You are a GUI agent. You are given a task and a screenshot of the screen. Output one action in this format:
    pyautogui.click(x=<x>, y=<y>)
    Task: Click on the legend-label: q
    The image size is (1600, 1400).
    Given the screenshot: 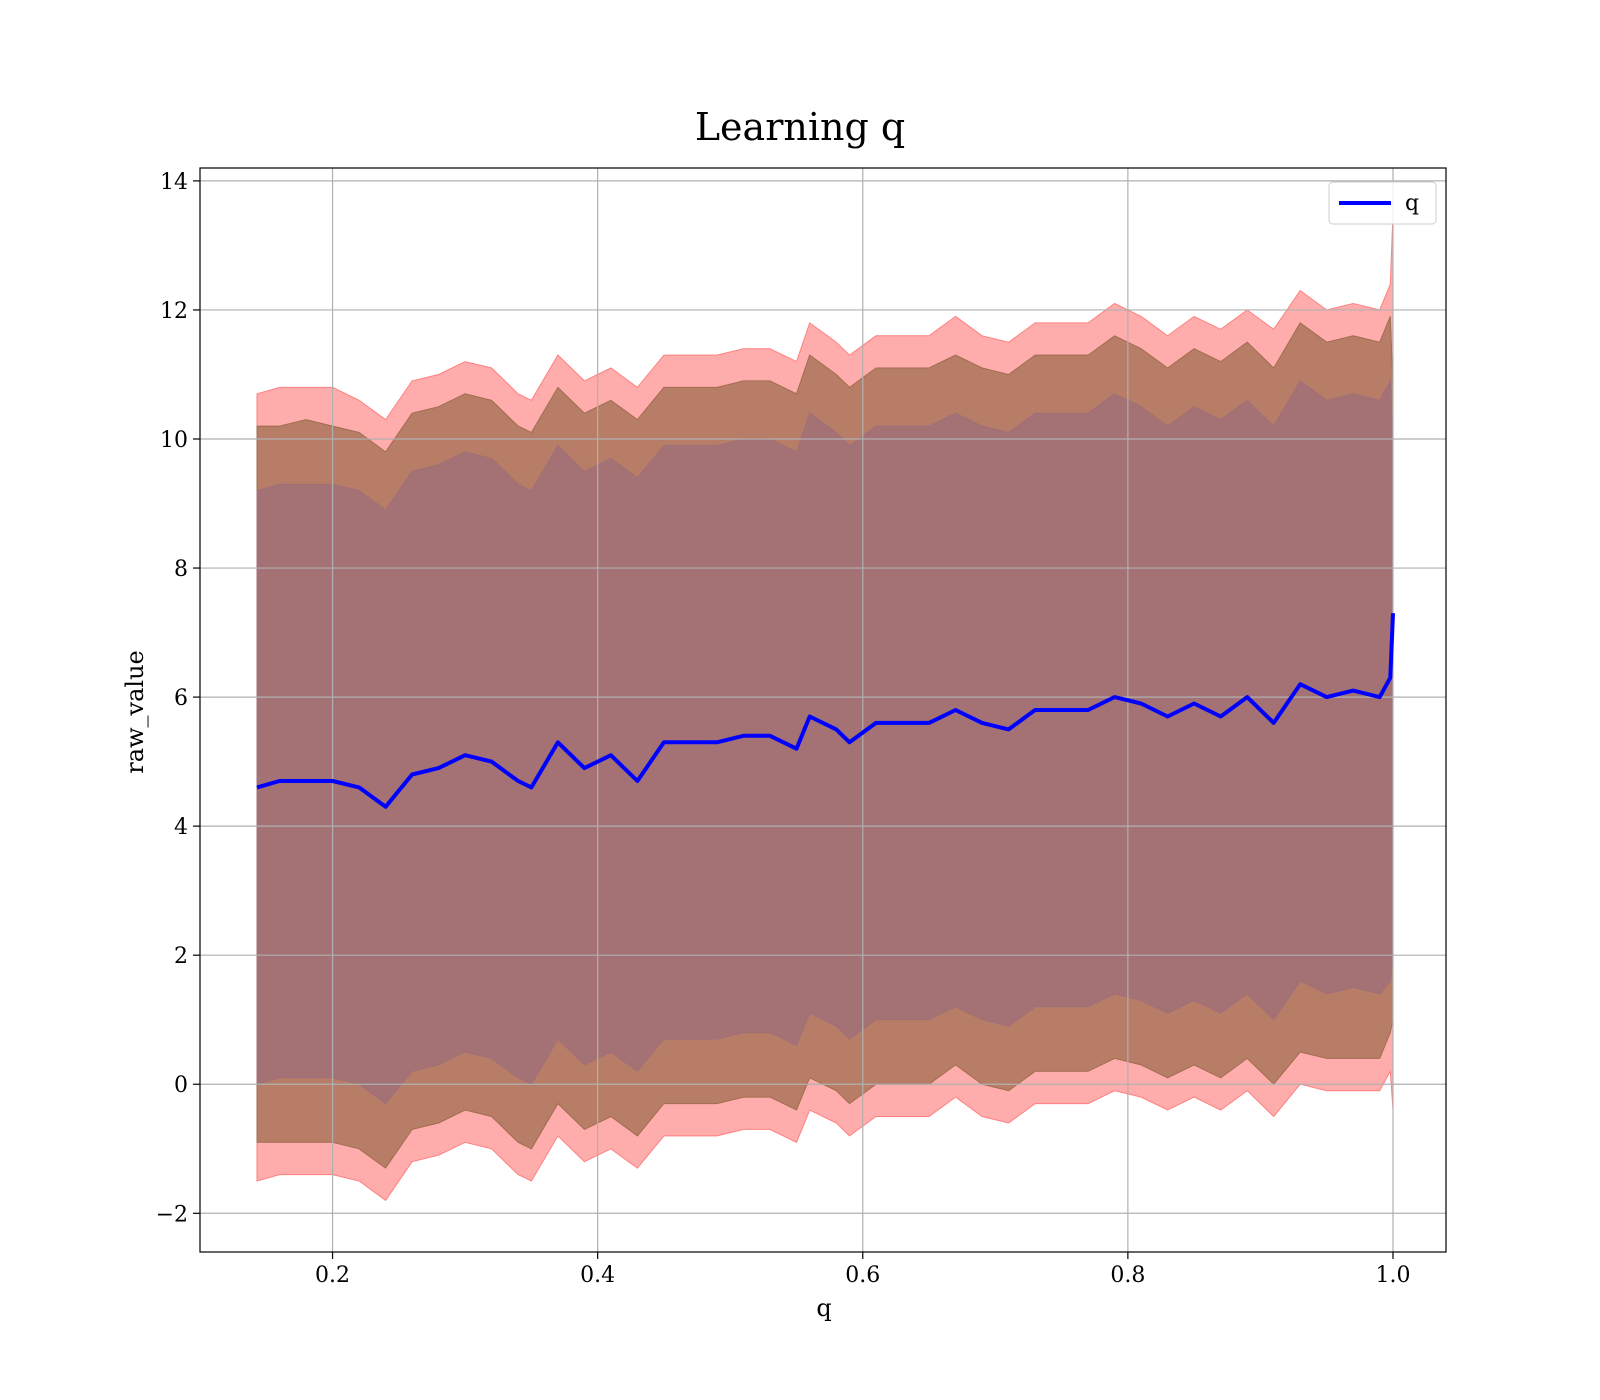 What is the action you would take?
    pyautogui.click(x=1412, y=203)
    